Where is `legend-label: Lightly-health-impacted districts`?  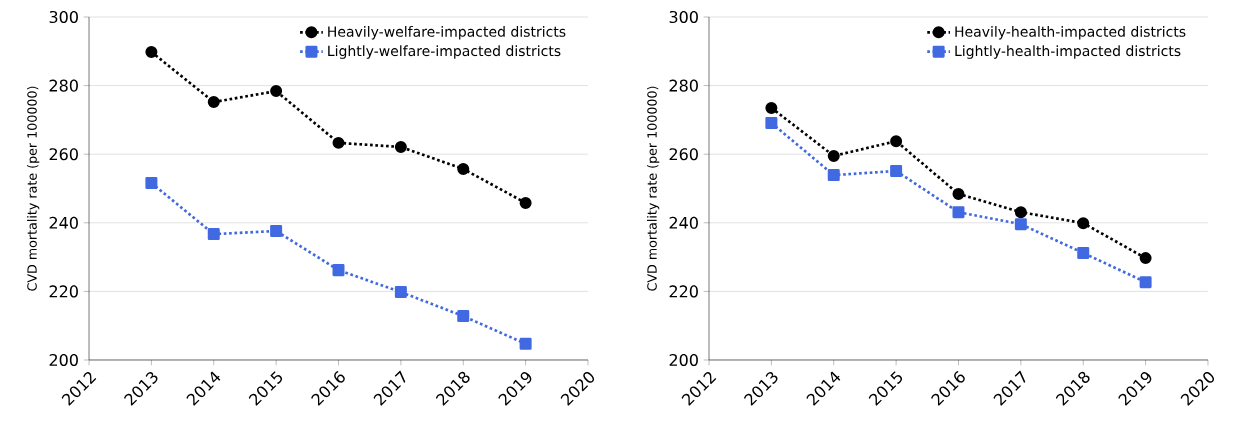
legend-label: Lightly-health-impacted districts is located at coordinates (1068, 52).